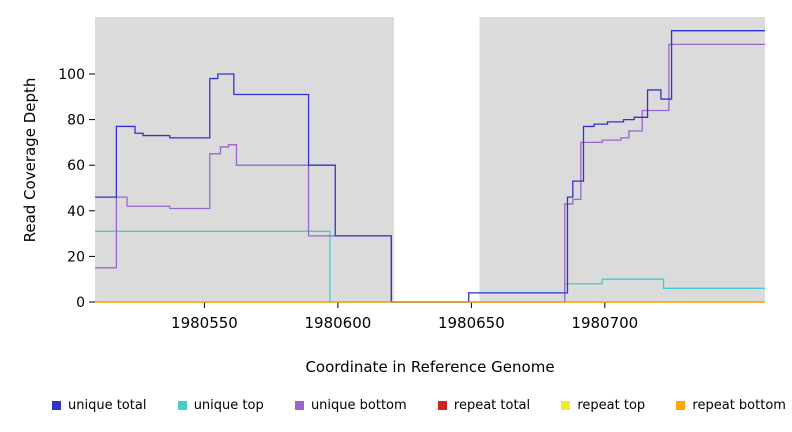 The height and width of the screenshot is (432, 792). Describe the element at coordinates (76, 121) in the screenshot. I see `y-tick-label: 80` at that location.